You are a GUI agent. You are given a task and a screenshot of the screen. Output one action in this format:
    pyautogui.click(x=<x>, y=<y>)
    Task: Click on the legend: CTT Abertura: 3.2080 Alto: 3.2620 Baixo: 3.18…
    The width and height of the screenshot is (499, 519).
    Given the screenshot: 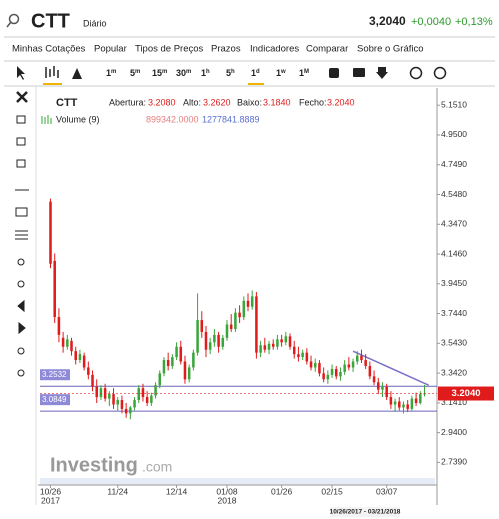 What is the action you would take?
    pyautogui.click(x=198, y=110)
    